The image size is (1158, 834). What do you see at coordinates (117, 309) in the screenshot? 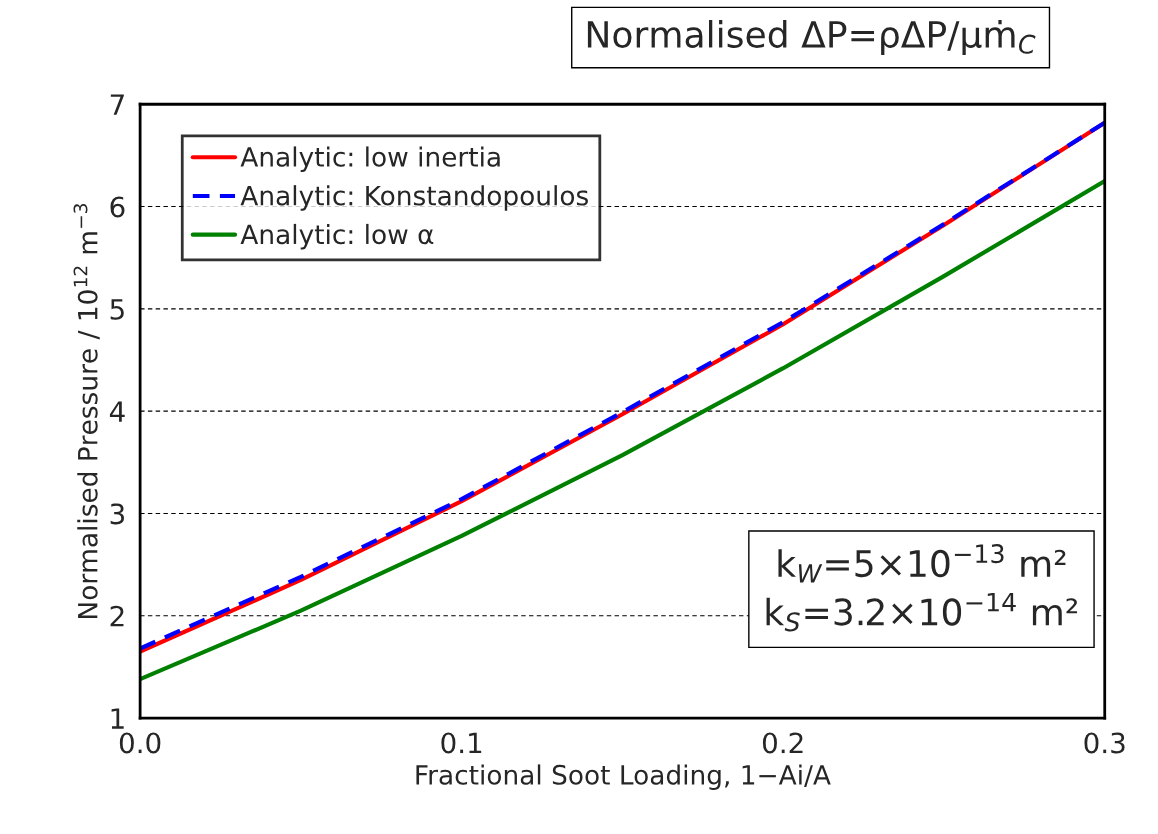
I see `y-tick-label: 5` at bounding box center [117, 309].